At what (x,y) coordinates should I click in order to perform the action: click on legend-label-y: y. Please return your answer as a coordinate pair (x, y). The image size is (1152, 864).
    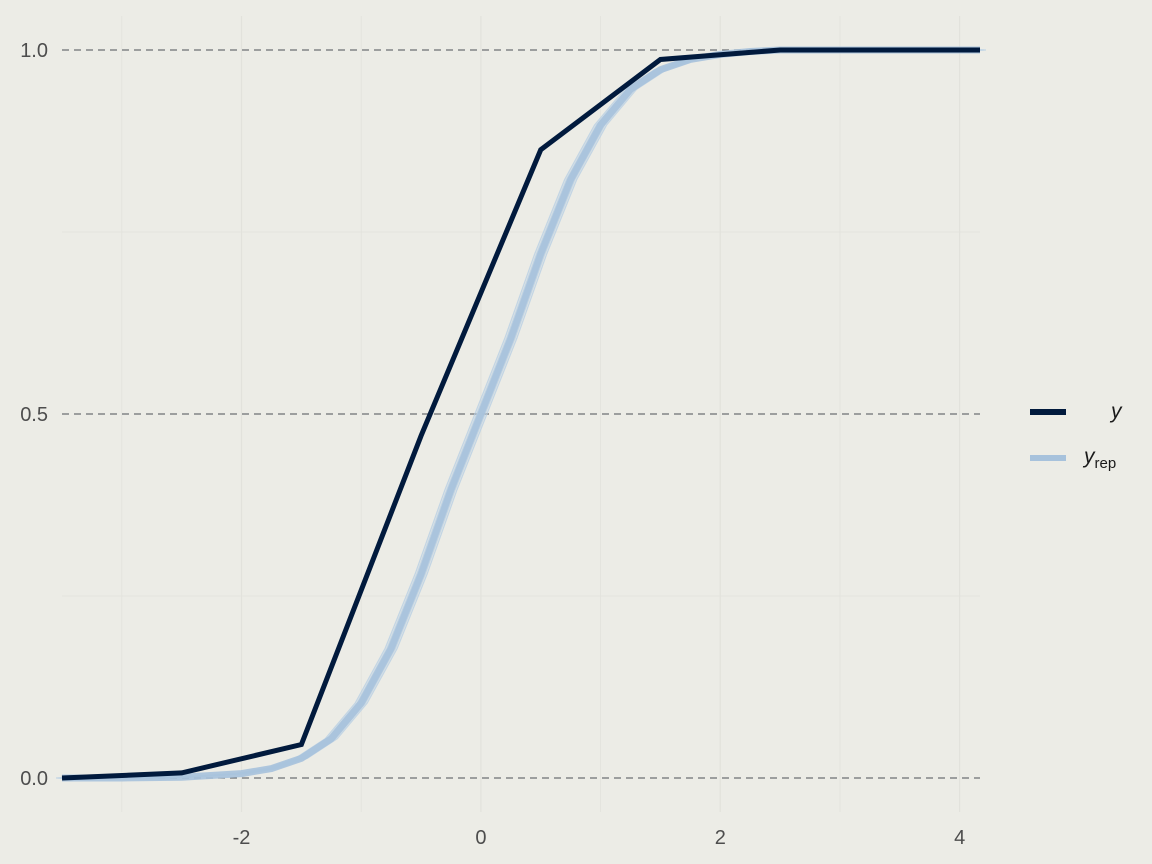
    Looking at the image, I should click on (1116, 411).